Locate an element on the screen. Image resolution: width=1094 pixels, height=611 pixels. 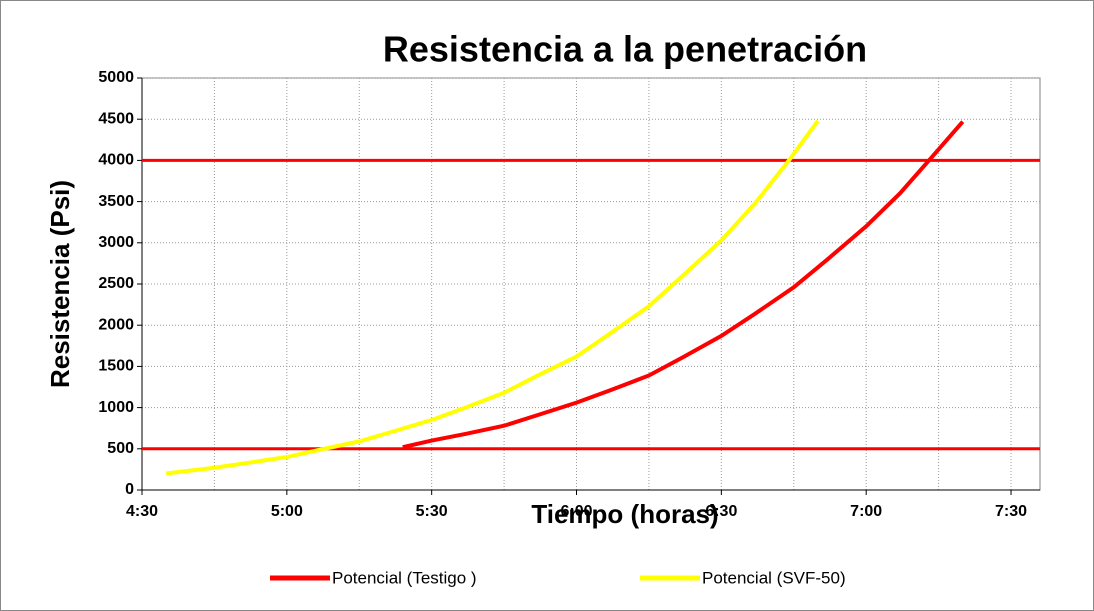
x-tick-label: 7:30 is located at coordinates (1011, 511).